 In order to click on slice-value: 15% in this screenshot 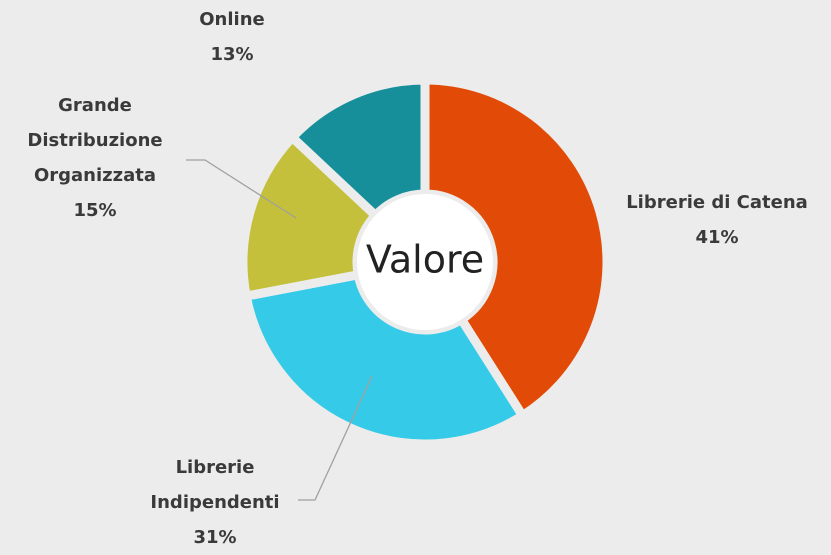, I will do `click(95, 210)`.